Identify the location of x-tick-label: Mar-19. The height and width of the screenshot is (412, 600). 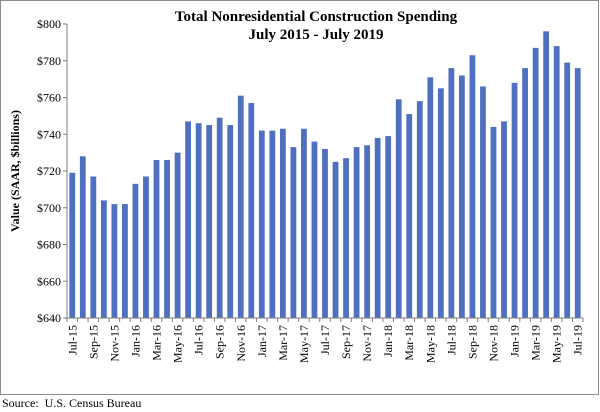
(536, 343).